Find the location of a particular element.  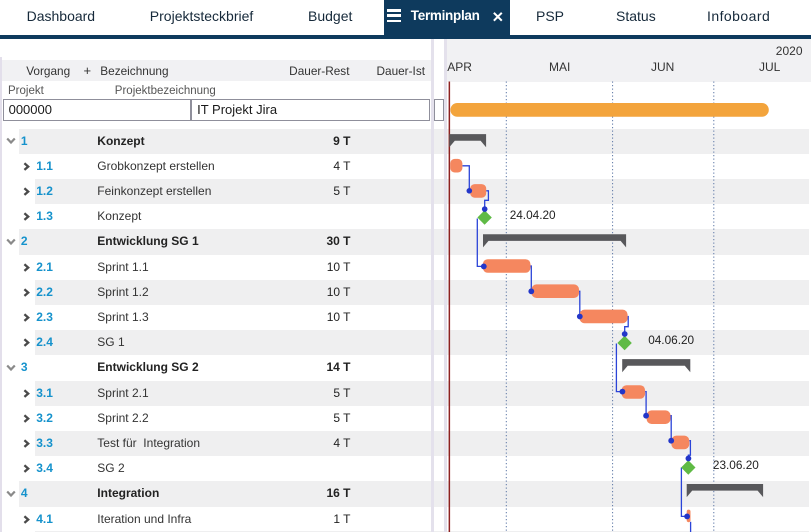

svg-text: 23.06.20 is located at coordinates (736, 465).